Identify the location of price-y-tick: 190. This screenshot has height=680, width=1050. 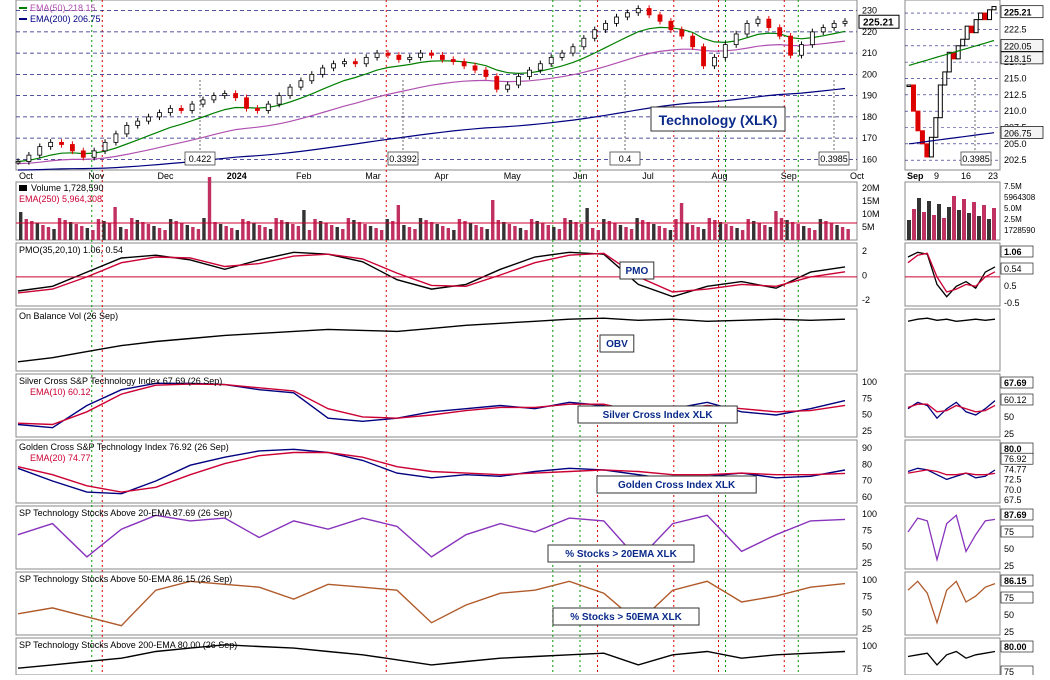
(869, 96).